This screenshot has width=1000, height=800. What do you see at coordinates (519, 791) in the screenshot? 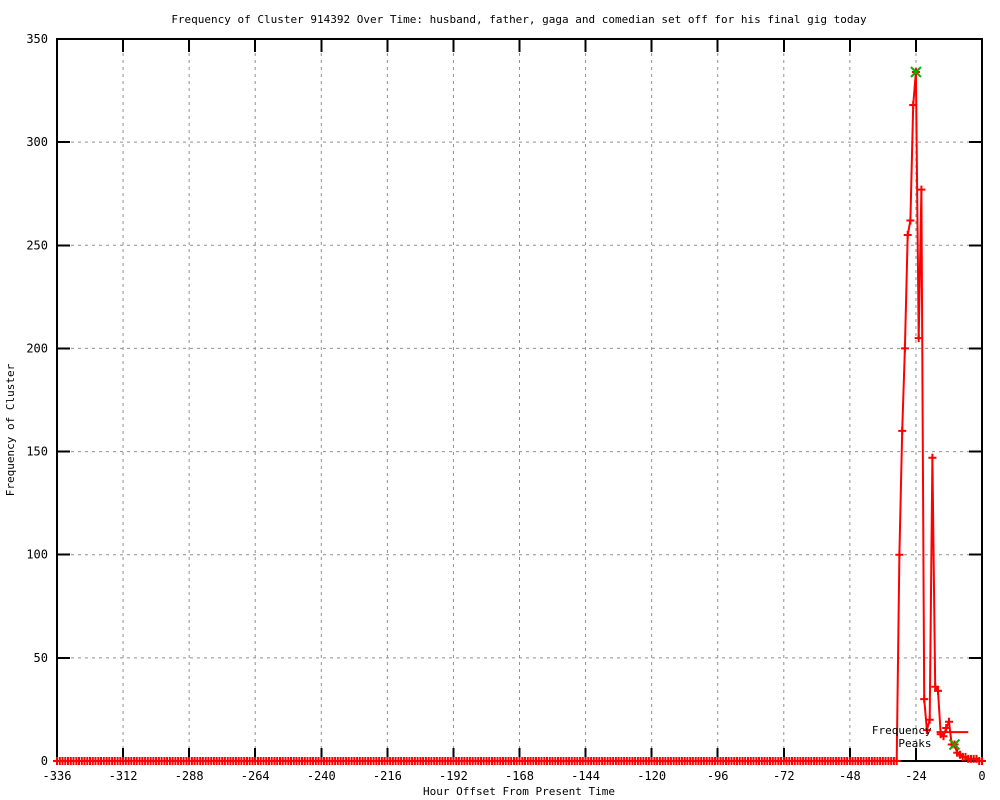
I see `x-axis-title: Hour Offset From Present Time` at bounding box center [519, 791].